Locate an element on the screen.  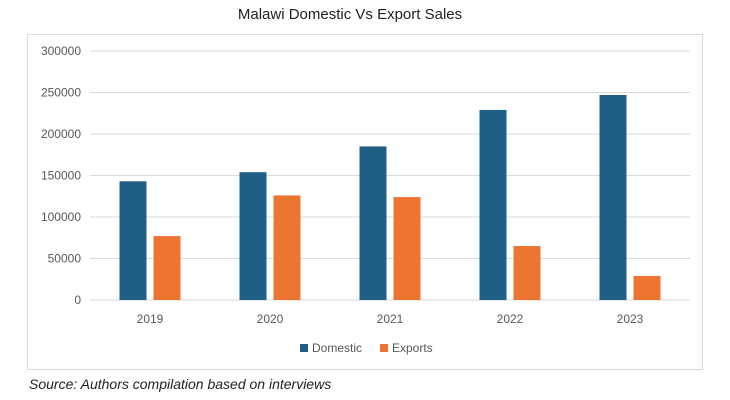
bar-domestic-2019 is located at coordinates (133, 240).